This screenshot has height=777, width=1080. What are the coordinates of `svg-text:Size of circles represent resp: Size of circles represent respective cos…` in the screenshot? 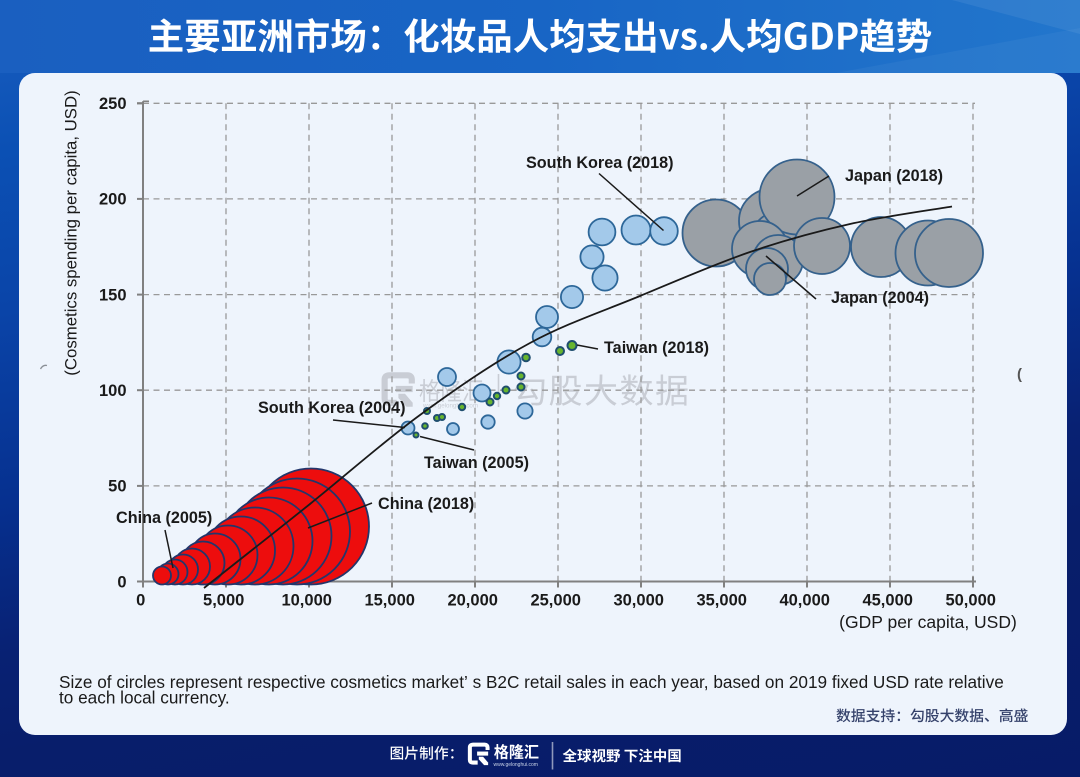 It's located at (531, 682).